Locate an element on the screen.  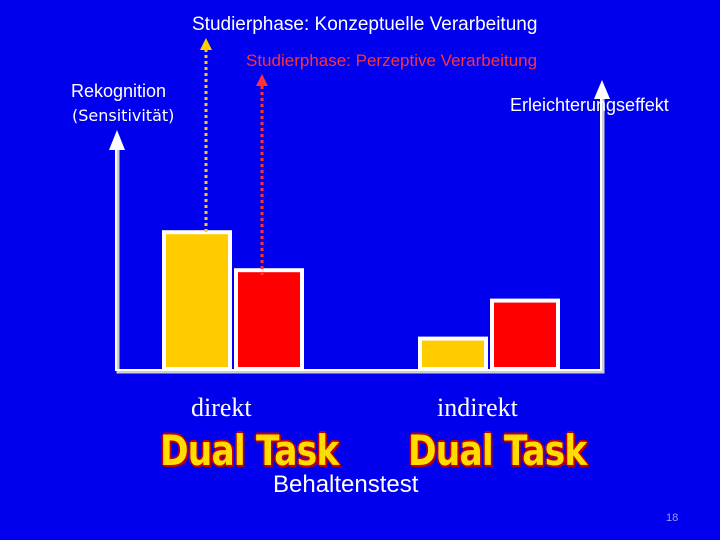
left-axis-arrow-icon is located at coordinates (117, 140).